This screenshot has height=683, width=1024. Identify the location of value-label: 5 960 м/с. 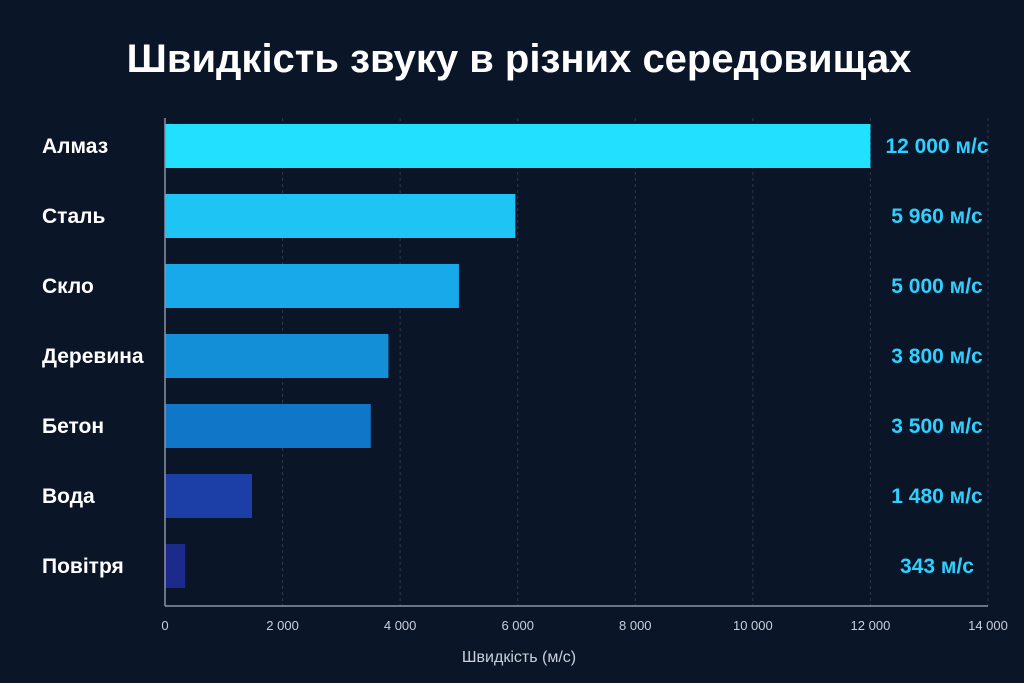
(937, 216).